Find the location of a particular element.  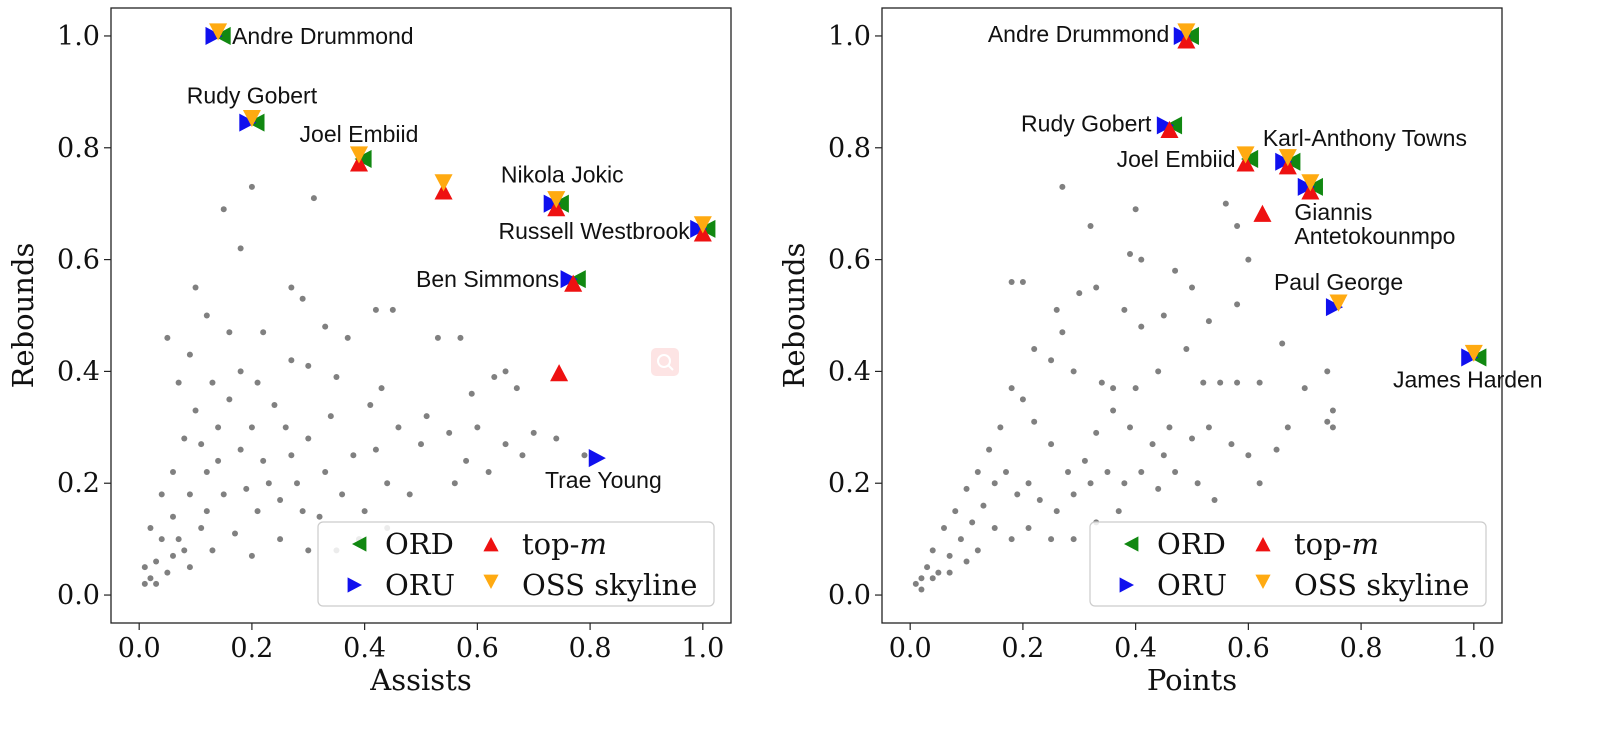

search-badge is located at coordinates (665, 362).